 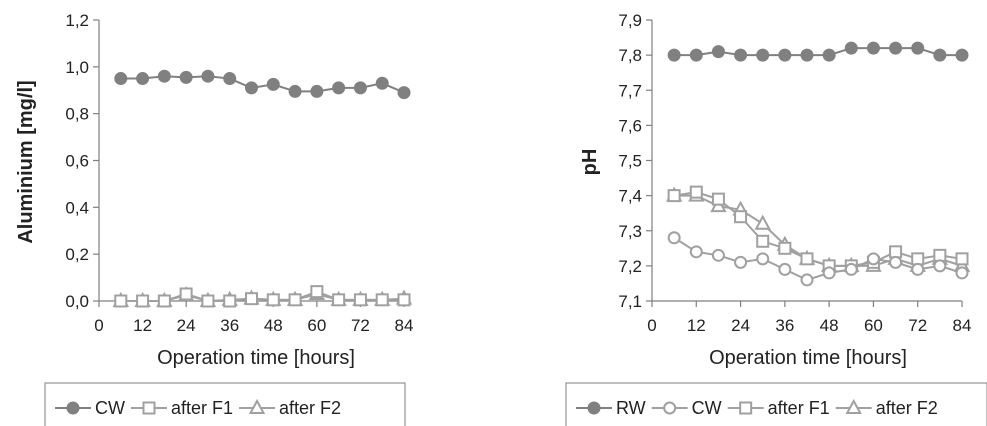 I want to click on y-tick-label: 0,0, so click(x=77, y=301).